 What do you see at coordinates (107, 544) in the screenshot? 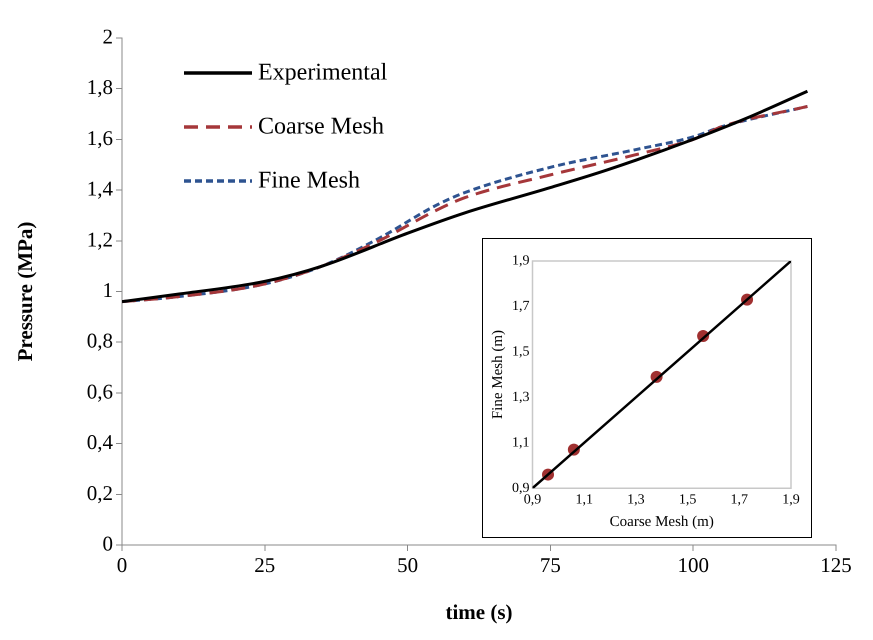
I see `y-tick-label: 0` at bounding box center [107, 544].